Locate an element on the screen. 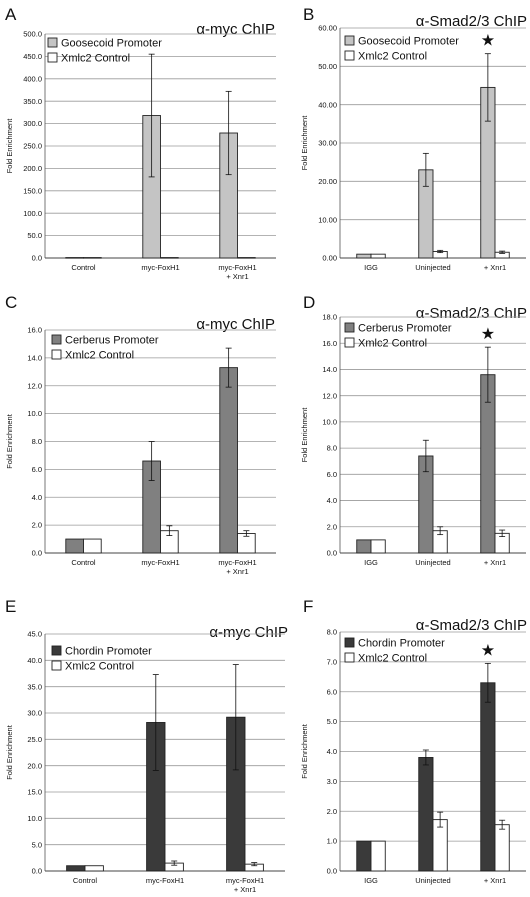  panel-b-ytick-label: 40.00 is located at coordinates (327, 104).